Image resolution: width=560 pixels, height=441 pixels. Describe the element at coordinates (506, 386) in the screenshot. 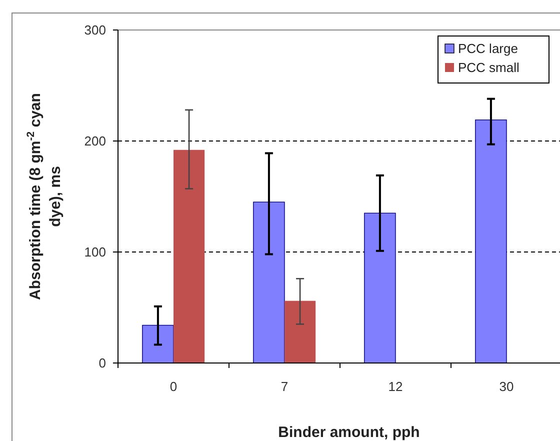

I see `x-tick-label: 30` at that location.